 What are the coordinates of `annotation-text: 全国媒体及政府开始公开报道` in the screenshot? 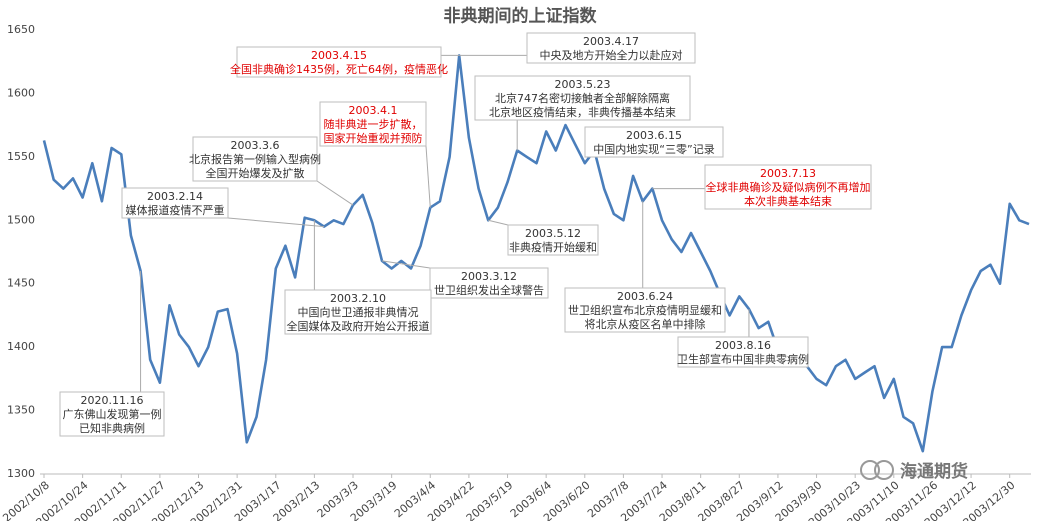 It's located at (358, 326).